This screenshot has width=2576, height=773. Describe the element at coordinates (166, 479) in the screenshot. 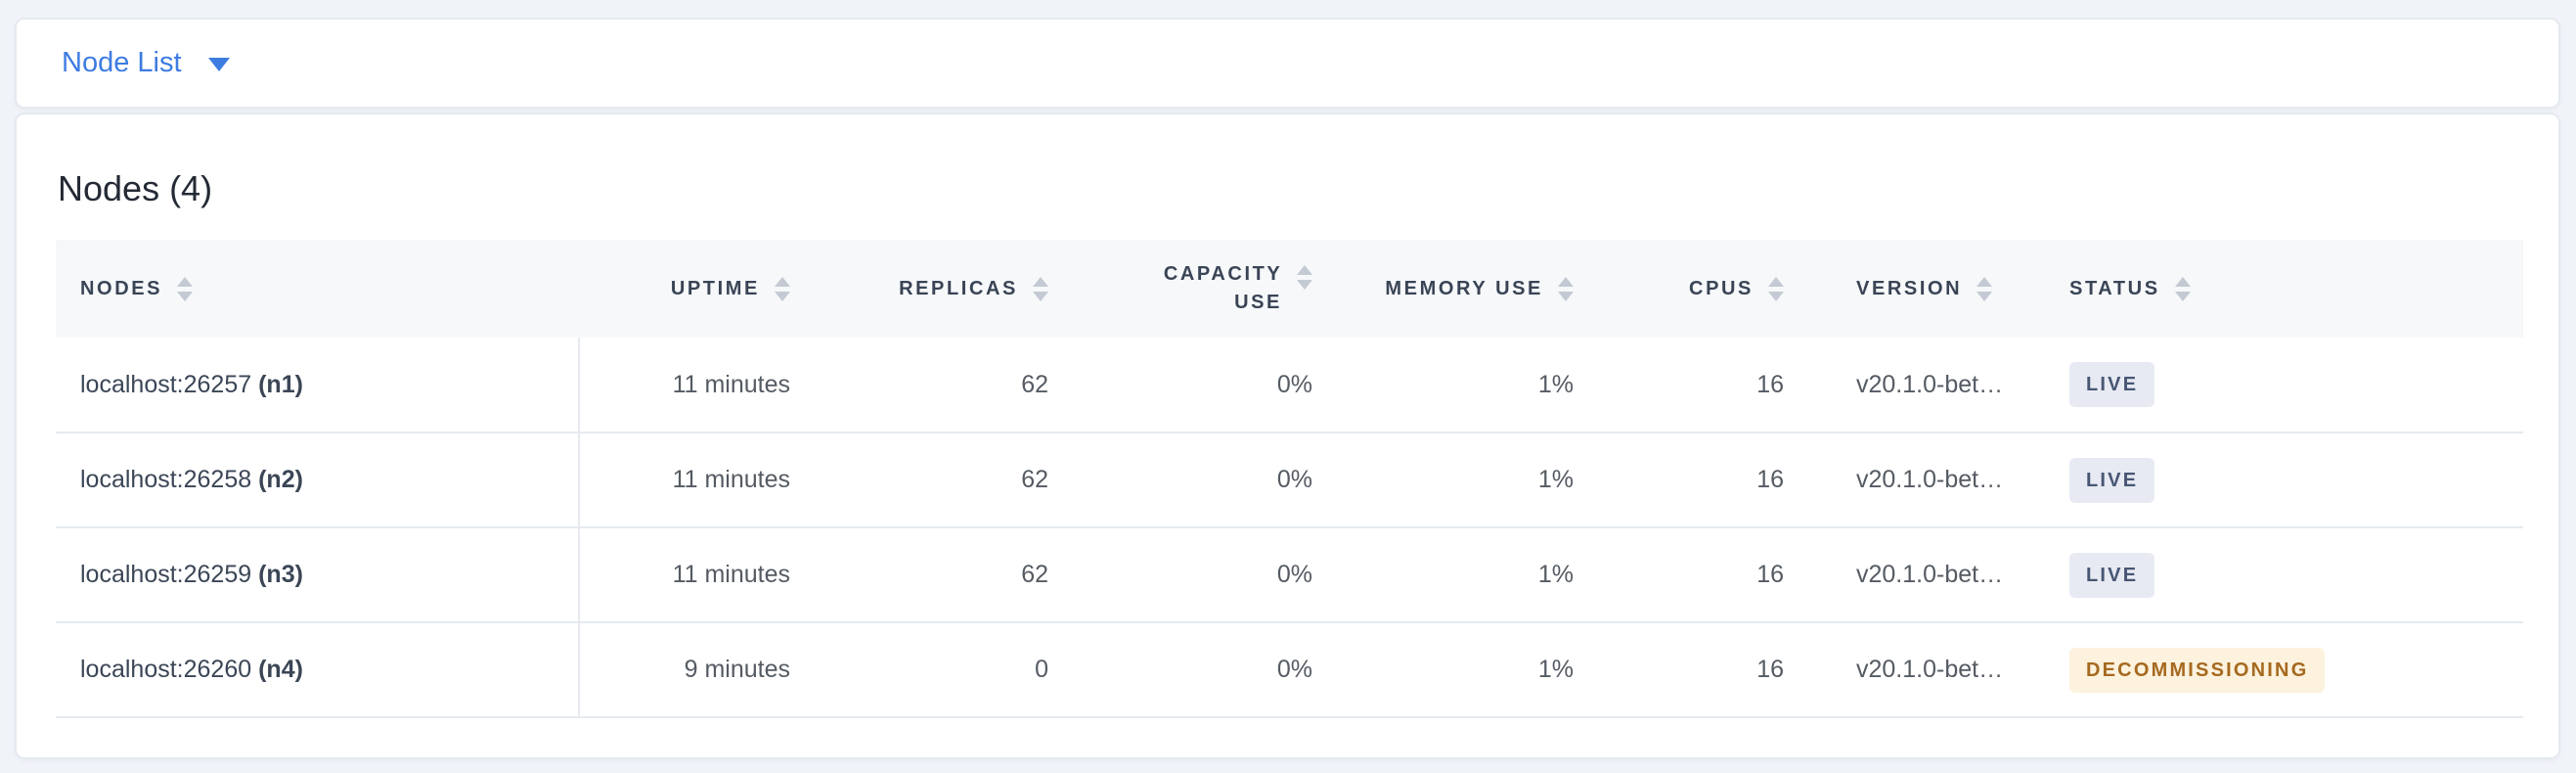

I see `node-address: localhost:26258` at that location.